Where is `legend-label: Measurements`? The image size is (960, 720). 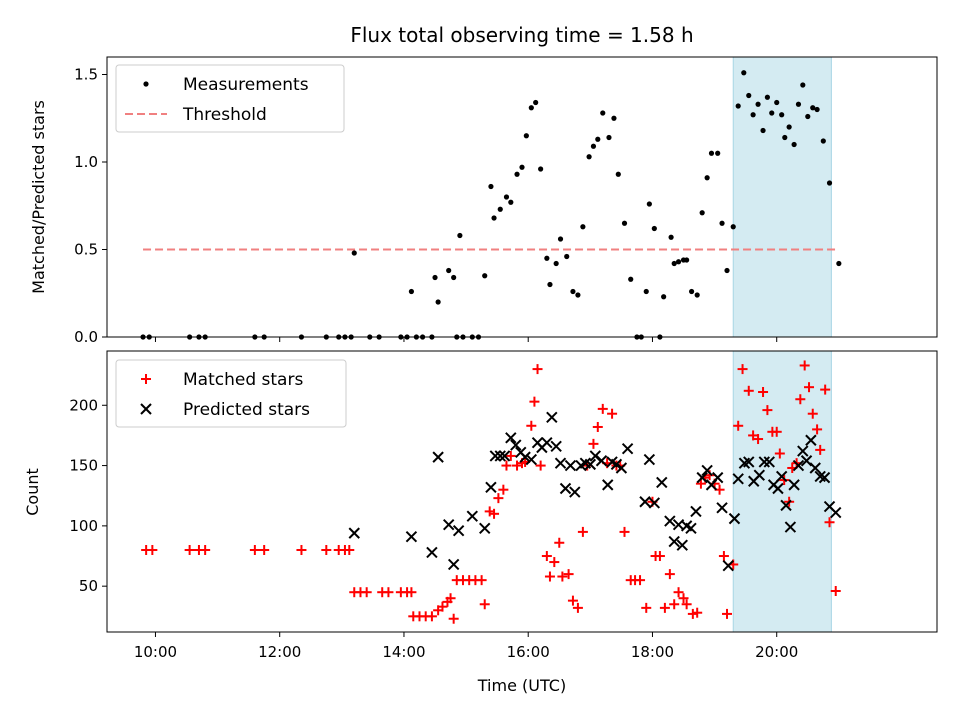 legend-label: Measurements is located at coordinates (246, 85).